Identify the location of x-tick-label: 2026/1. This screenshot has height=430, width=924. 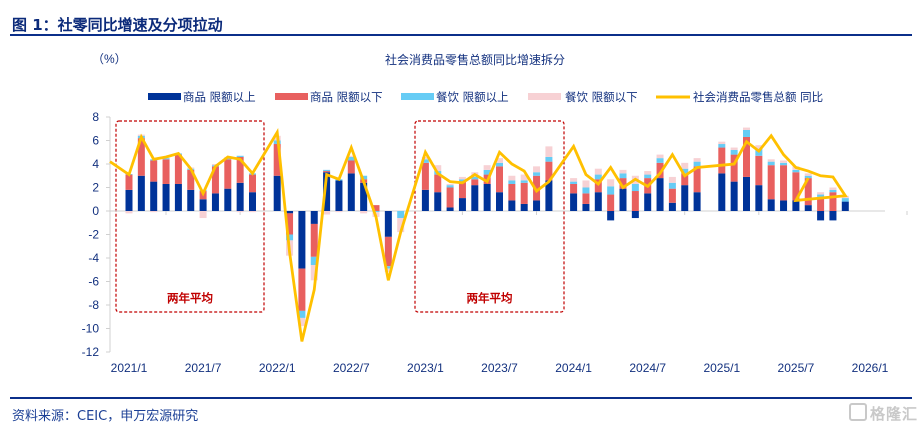
(870, 368).